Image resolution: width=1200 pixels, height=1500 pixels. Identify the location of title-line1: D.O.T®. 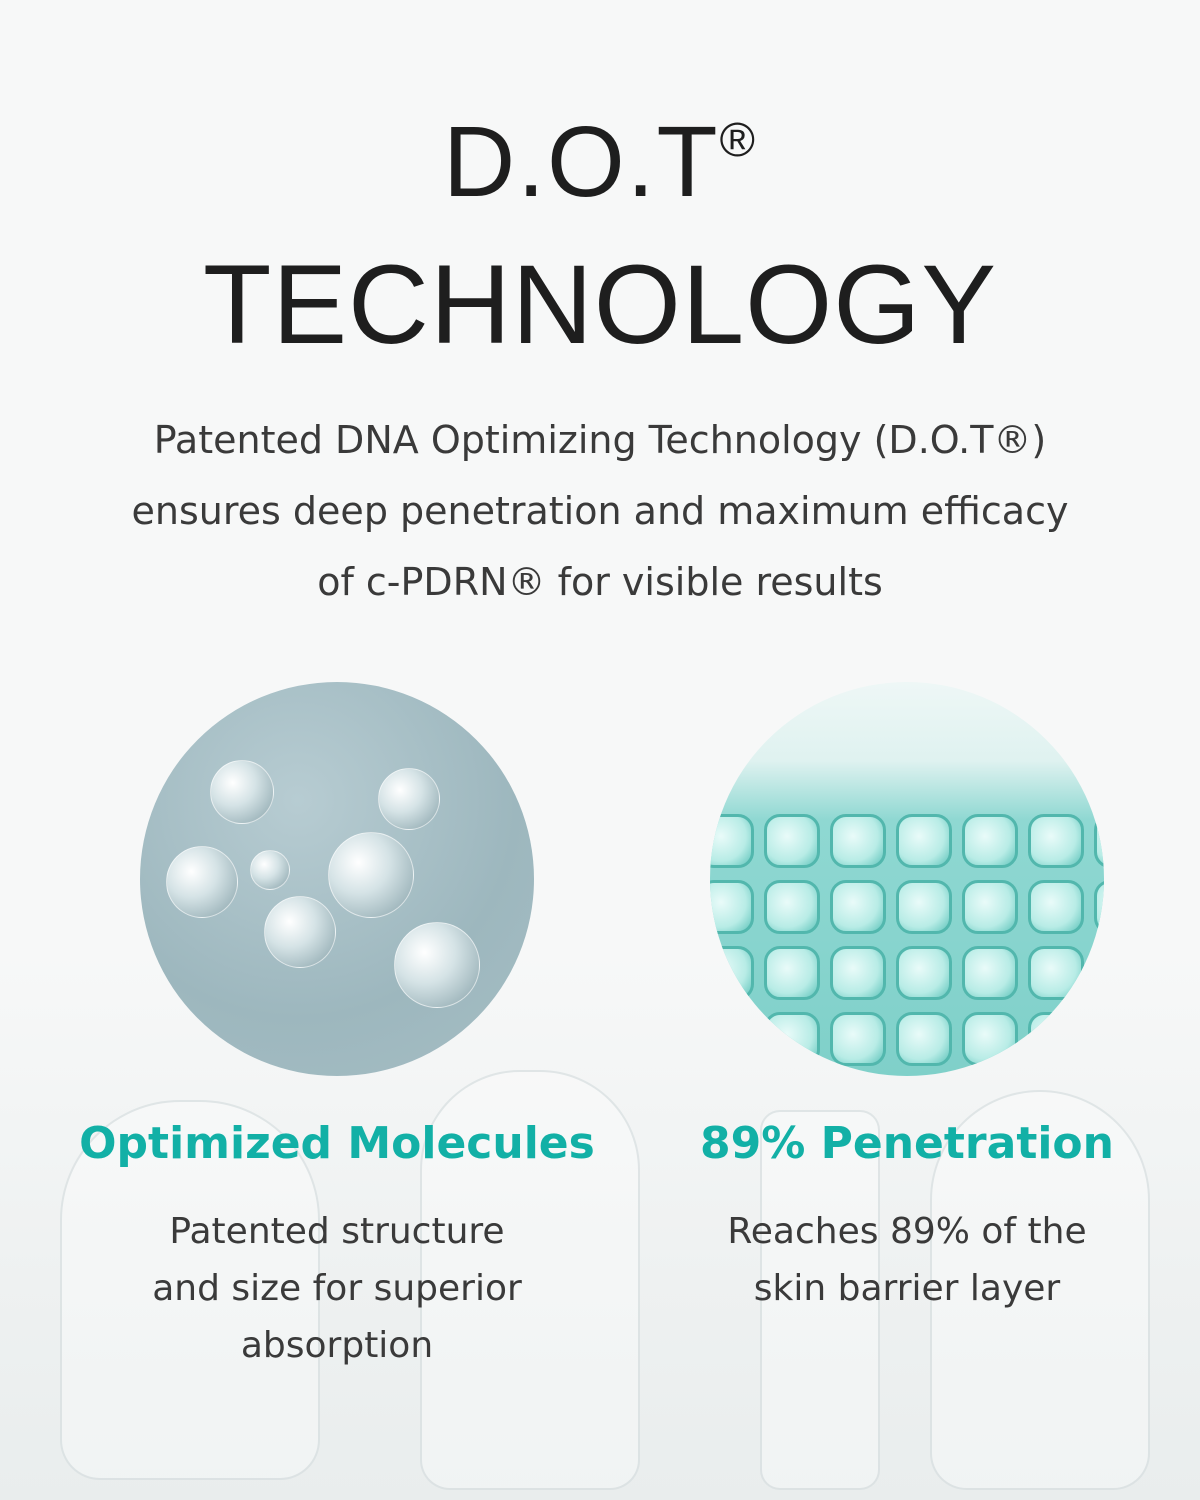
(600, 162).